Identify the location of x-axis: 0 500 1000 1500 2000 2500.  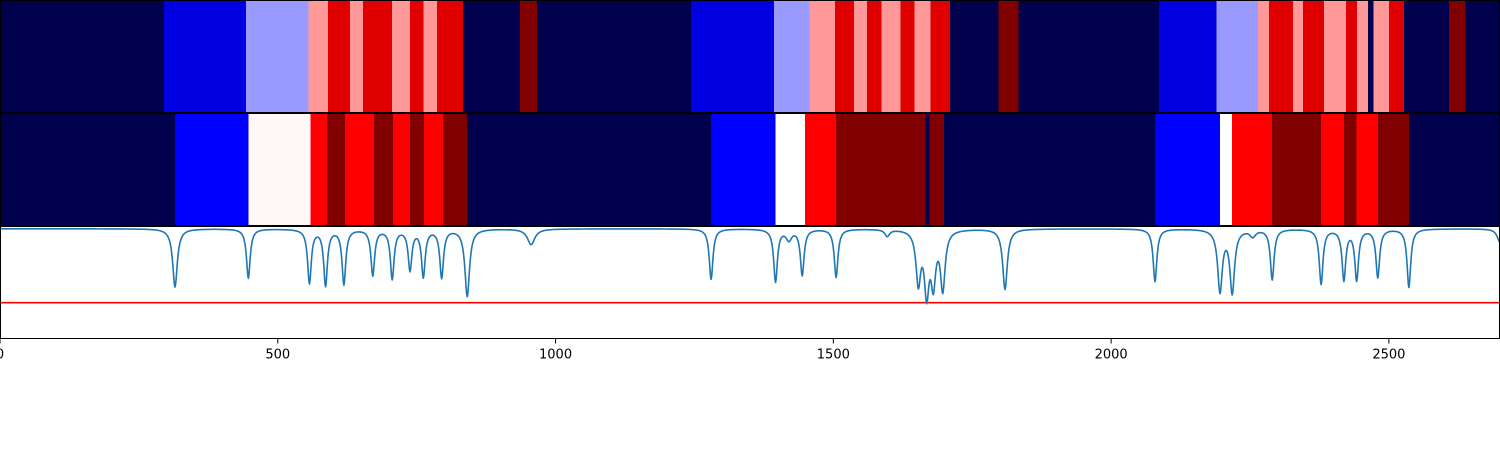
(702, 350).